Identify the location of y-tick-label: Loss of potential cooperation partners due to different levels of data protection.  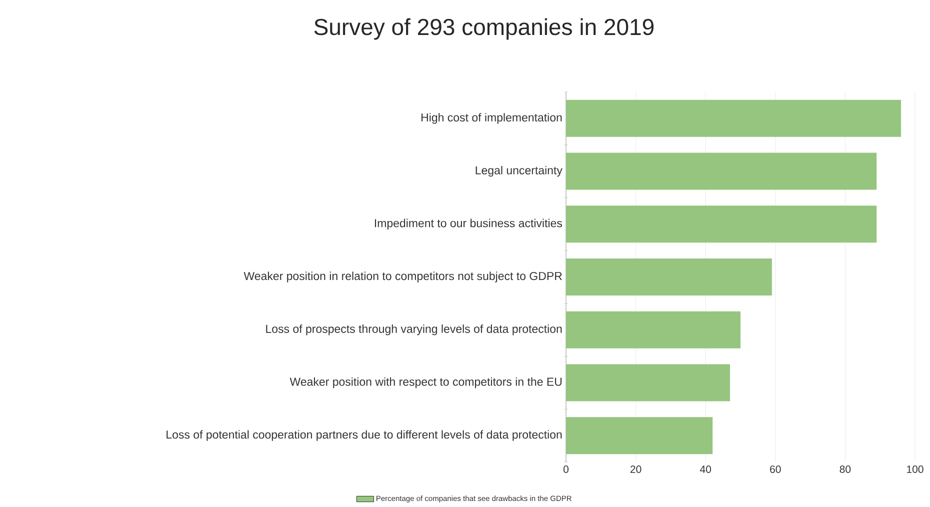
(364, 435).